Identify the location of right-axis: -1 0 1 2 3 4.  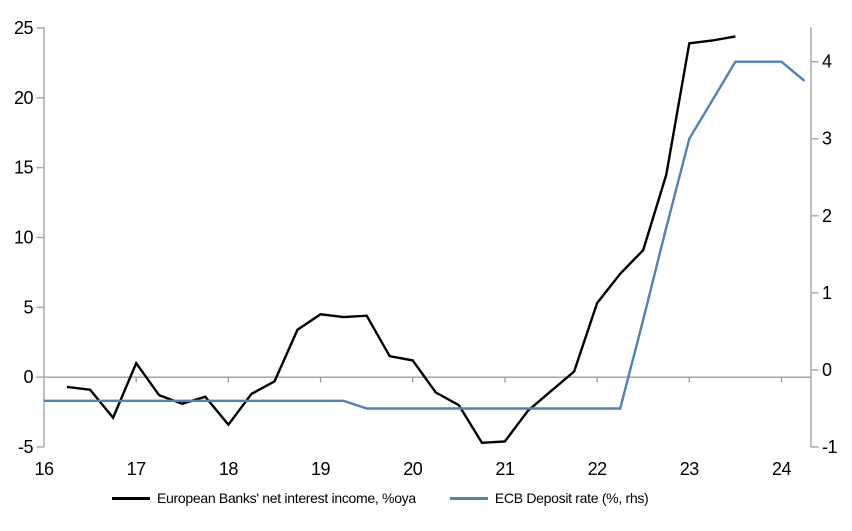
(824, 242).